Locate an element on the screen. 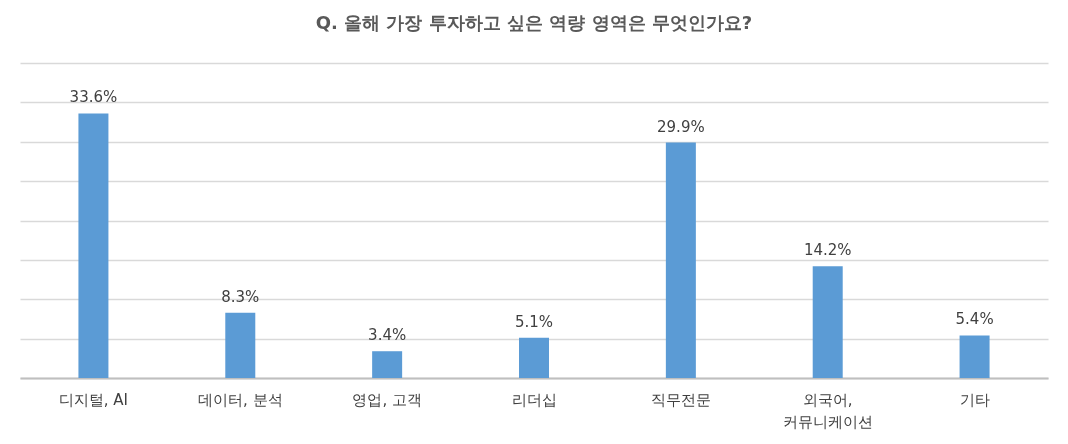 The width and height of the screenshot is (1068, 444). x-tick-label: 리더십 is located at coordinates (534, 399).